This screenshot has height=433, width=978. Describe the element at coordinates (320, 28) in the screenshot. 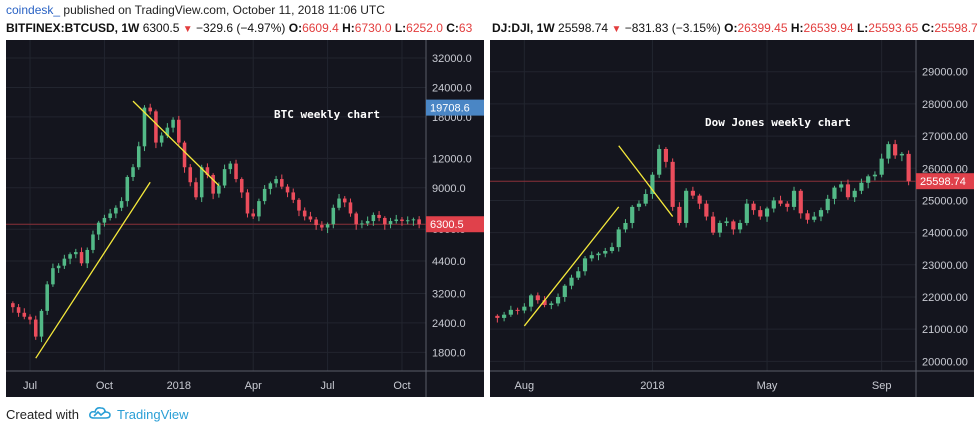

I see `open-value: 6609.4` at that location.